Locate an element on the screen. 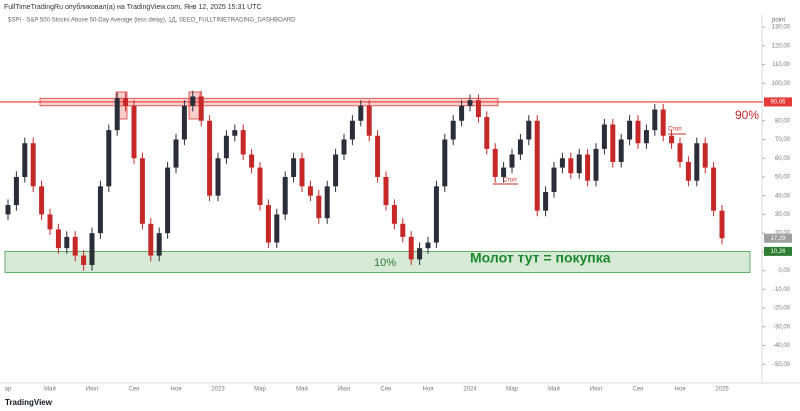 The height and width of the screenshot is (411, 800). y-tick-label: 130,00 is located at coordinates (781, 28).